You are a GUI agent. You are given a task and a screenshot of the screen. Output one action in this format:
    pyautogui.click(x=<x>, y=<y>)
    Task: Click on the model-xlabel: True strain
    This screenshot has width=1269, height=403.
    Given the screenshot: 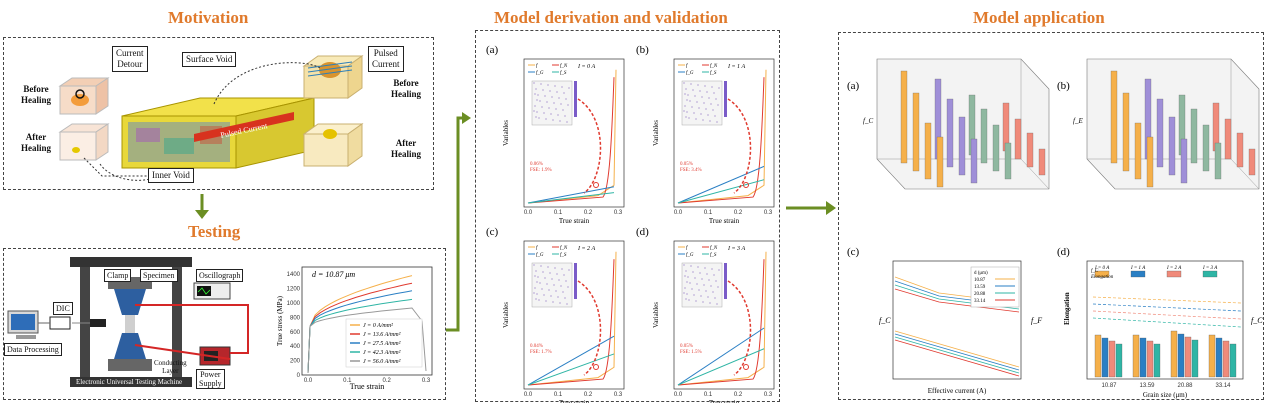 What is the action you would take?
    pyautogui.click(x=574, y=401)
    